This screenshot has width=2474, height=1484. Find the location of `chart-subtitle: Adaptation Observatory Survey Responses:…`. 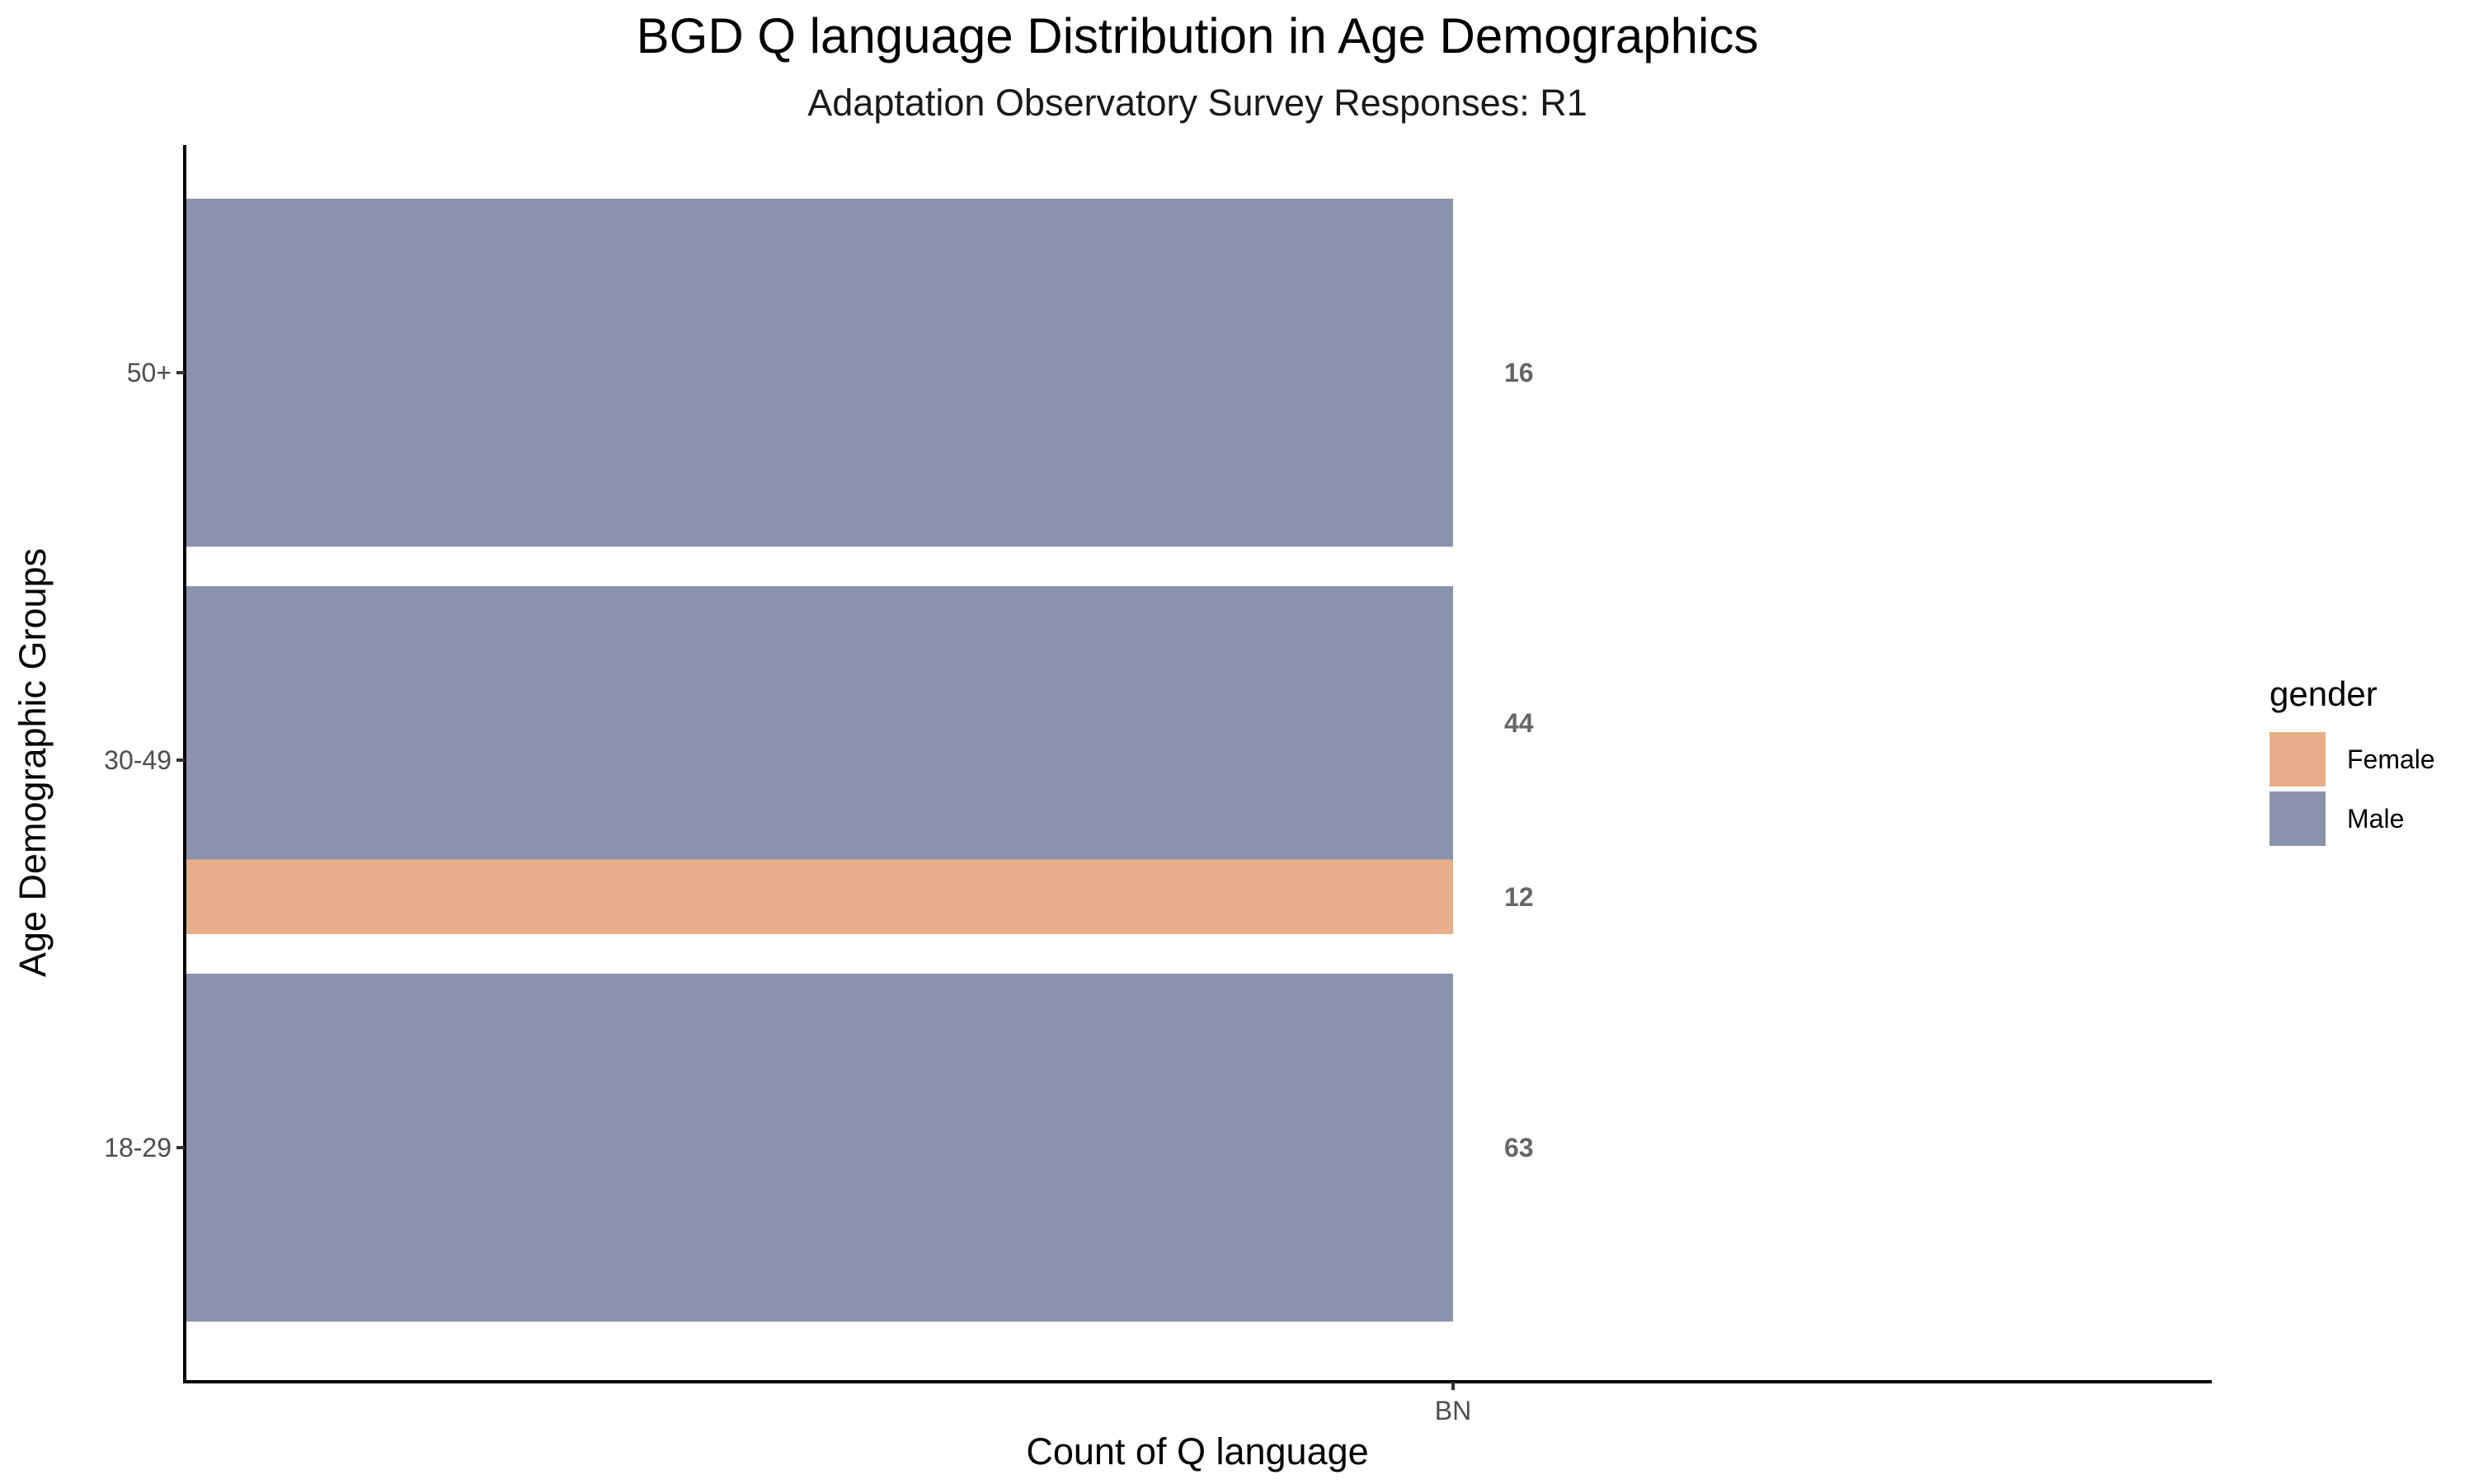

chart-subtitle: Adaptation Observatory Survey Responses:… is located at coordinates (1197, 103).